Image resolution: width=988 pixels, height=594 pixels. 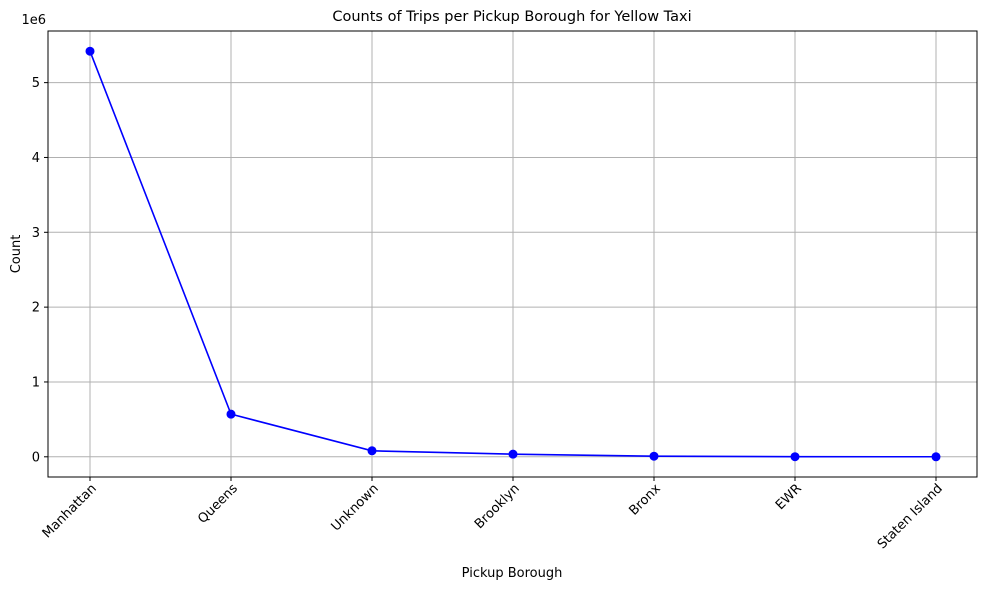 What do you see at coordinates (355, 507) in the screenshot?
I see `x-tick-label: Unknown` at bounding box center [355, 507].